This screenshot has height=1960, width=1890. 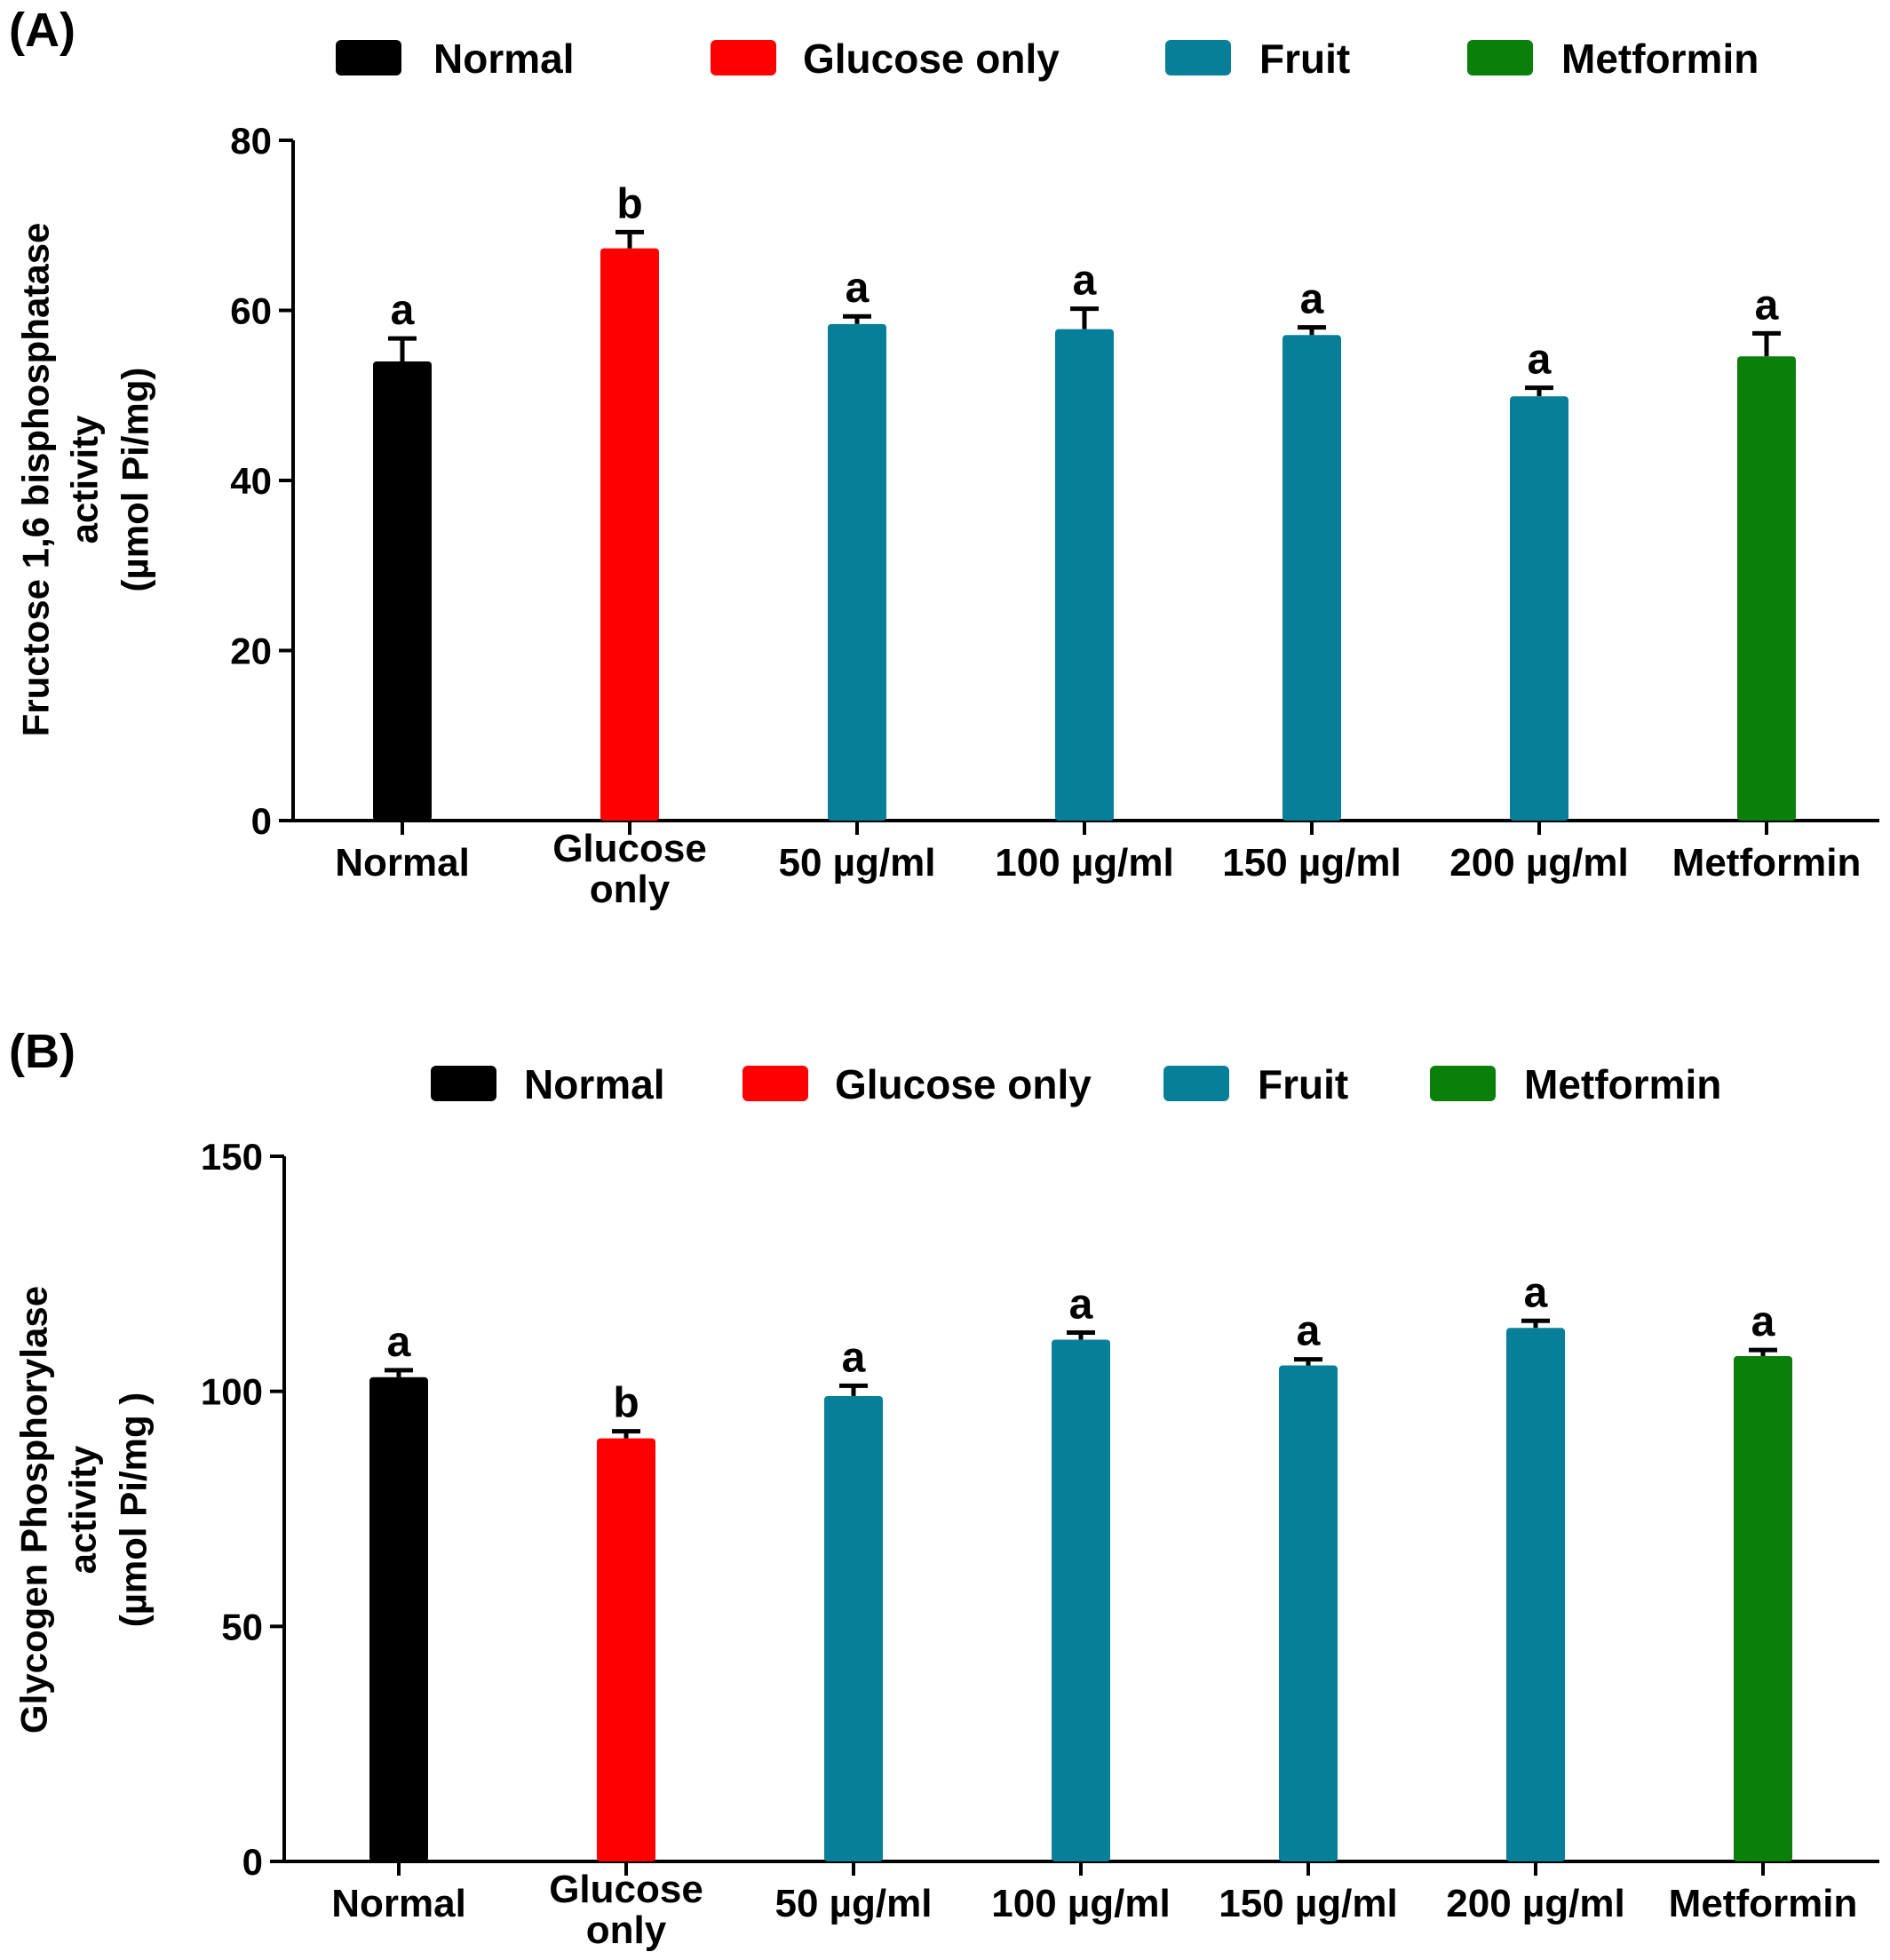 I want to click on y-axis-title: Fructose 1,6 bisphosphatase, so click(x=36, y=480).